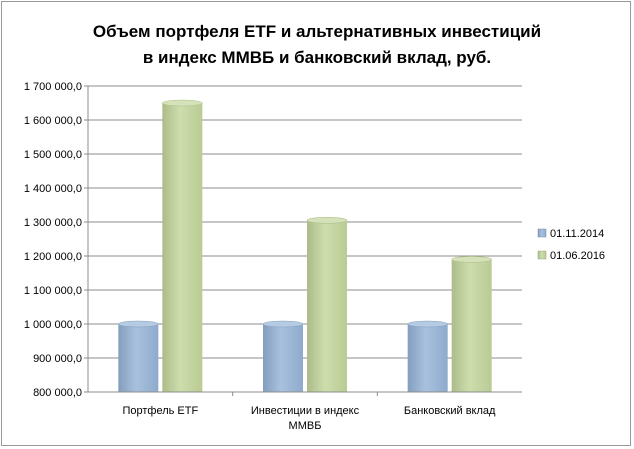 The width and height of the screenshot is (634, 449). I want to click on y-tick-label: 1 700 000,0, so click(53, 87).